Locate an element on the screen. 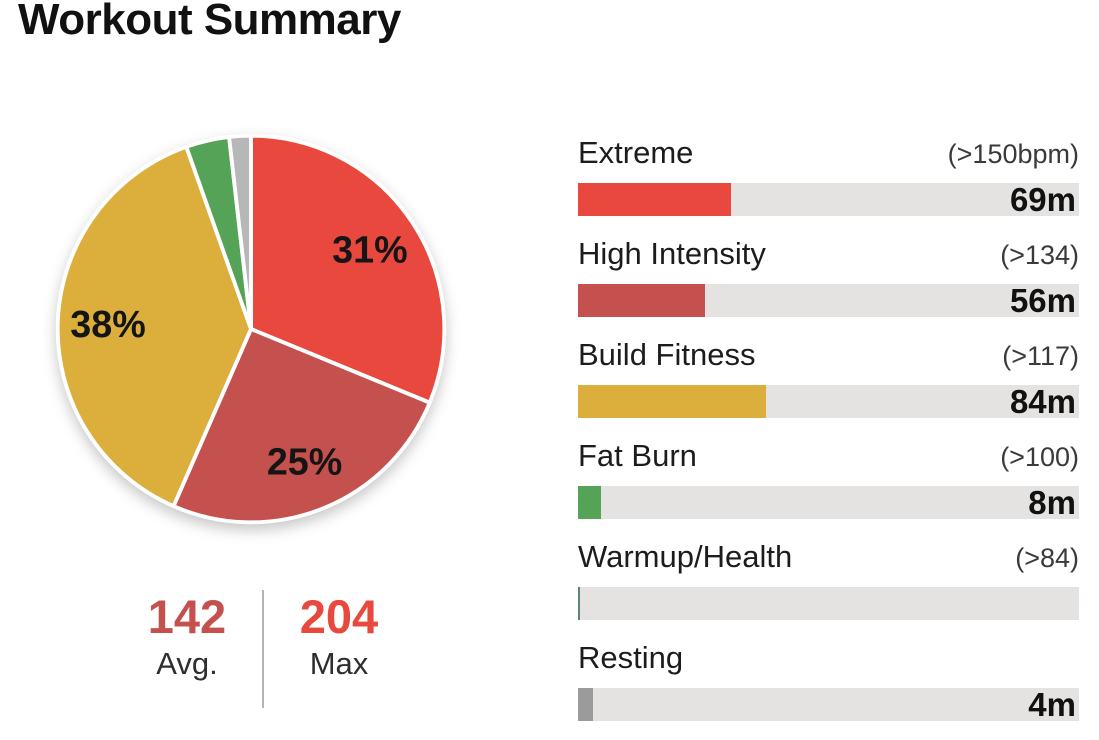 The height and width of the screenshot is (740, 1099). zone-name: Fat Burn is located at coordinates (637, 455).